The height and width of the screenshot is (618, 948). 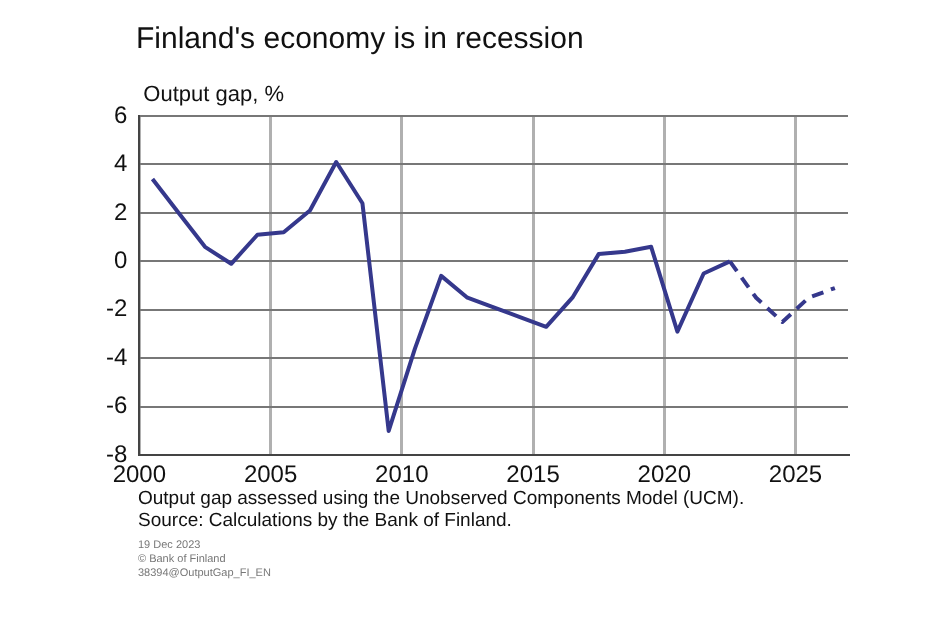 I want to click on y-tick-label: -2, so click(x=117, y=308).